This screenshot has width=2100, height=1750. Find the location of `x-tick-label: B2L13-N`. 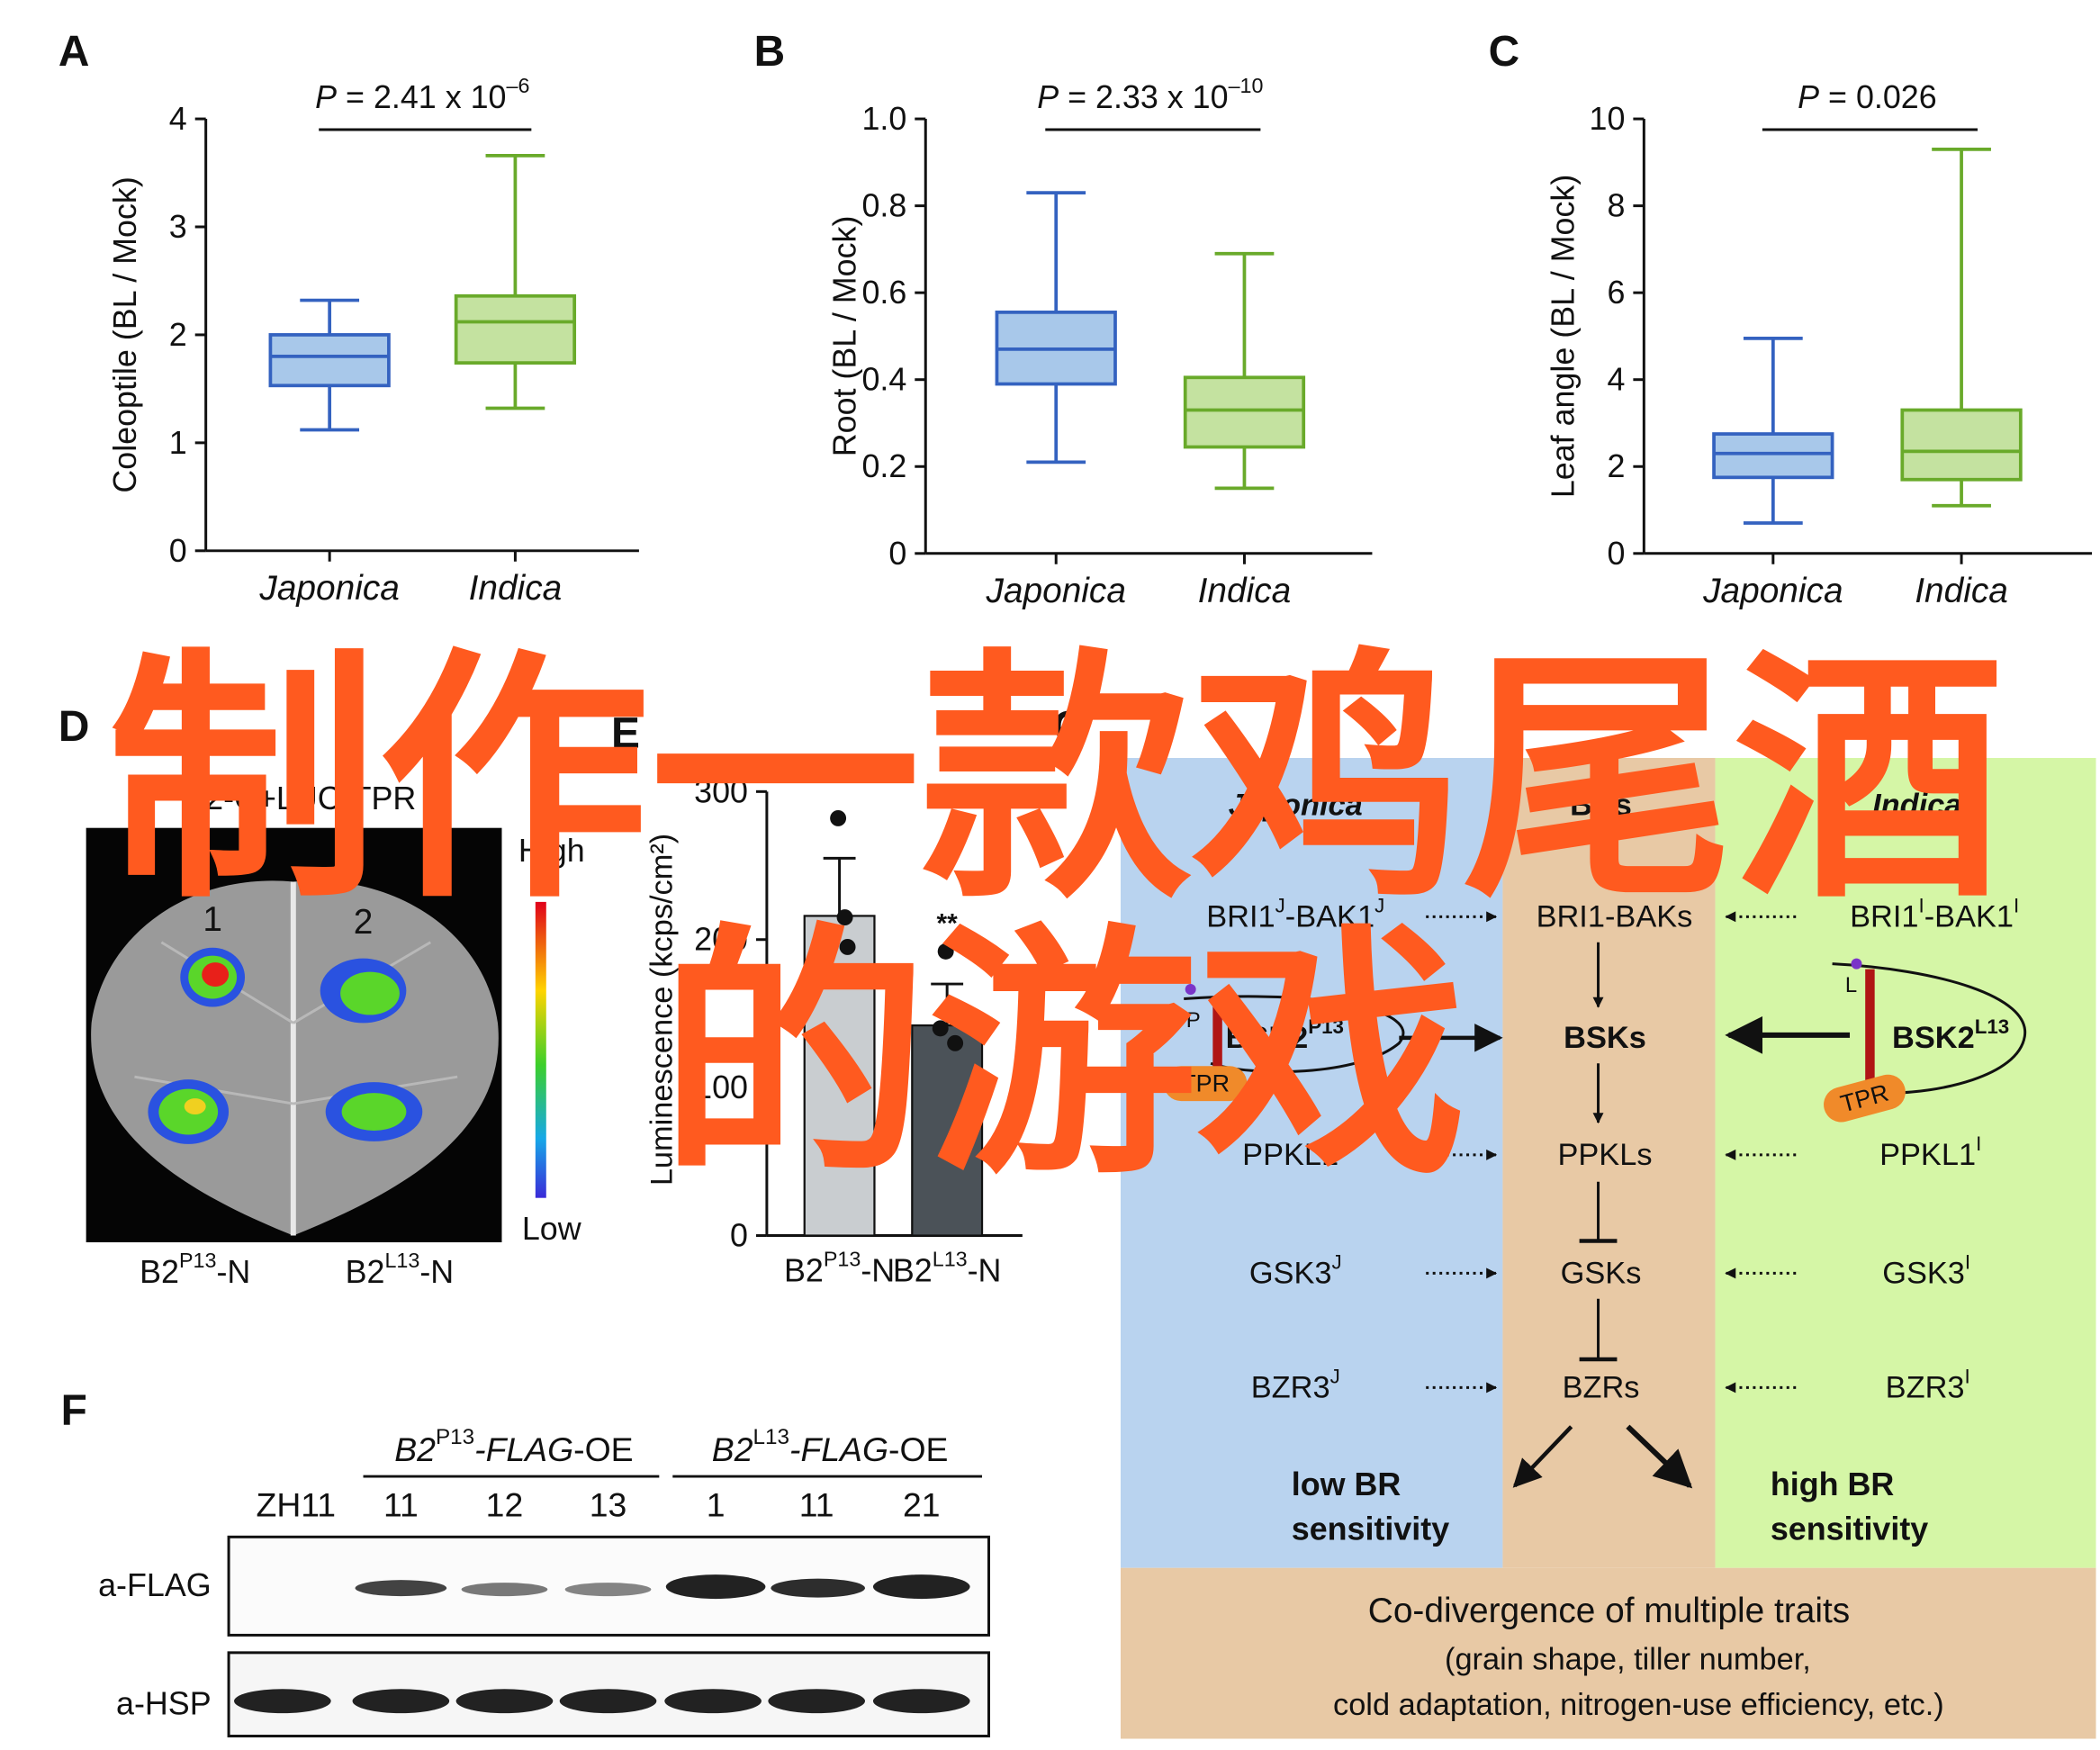

x-tick-label: B2L13-N is located at coordinates (947, 1267).